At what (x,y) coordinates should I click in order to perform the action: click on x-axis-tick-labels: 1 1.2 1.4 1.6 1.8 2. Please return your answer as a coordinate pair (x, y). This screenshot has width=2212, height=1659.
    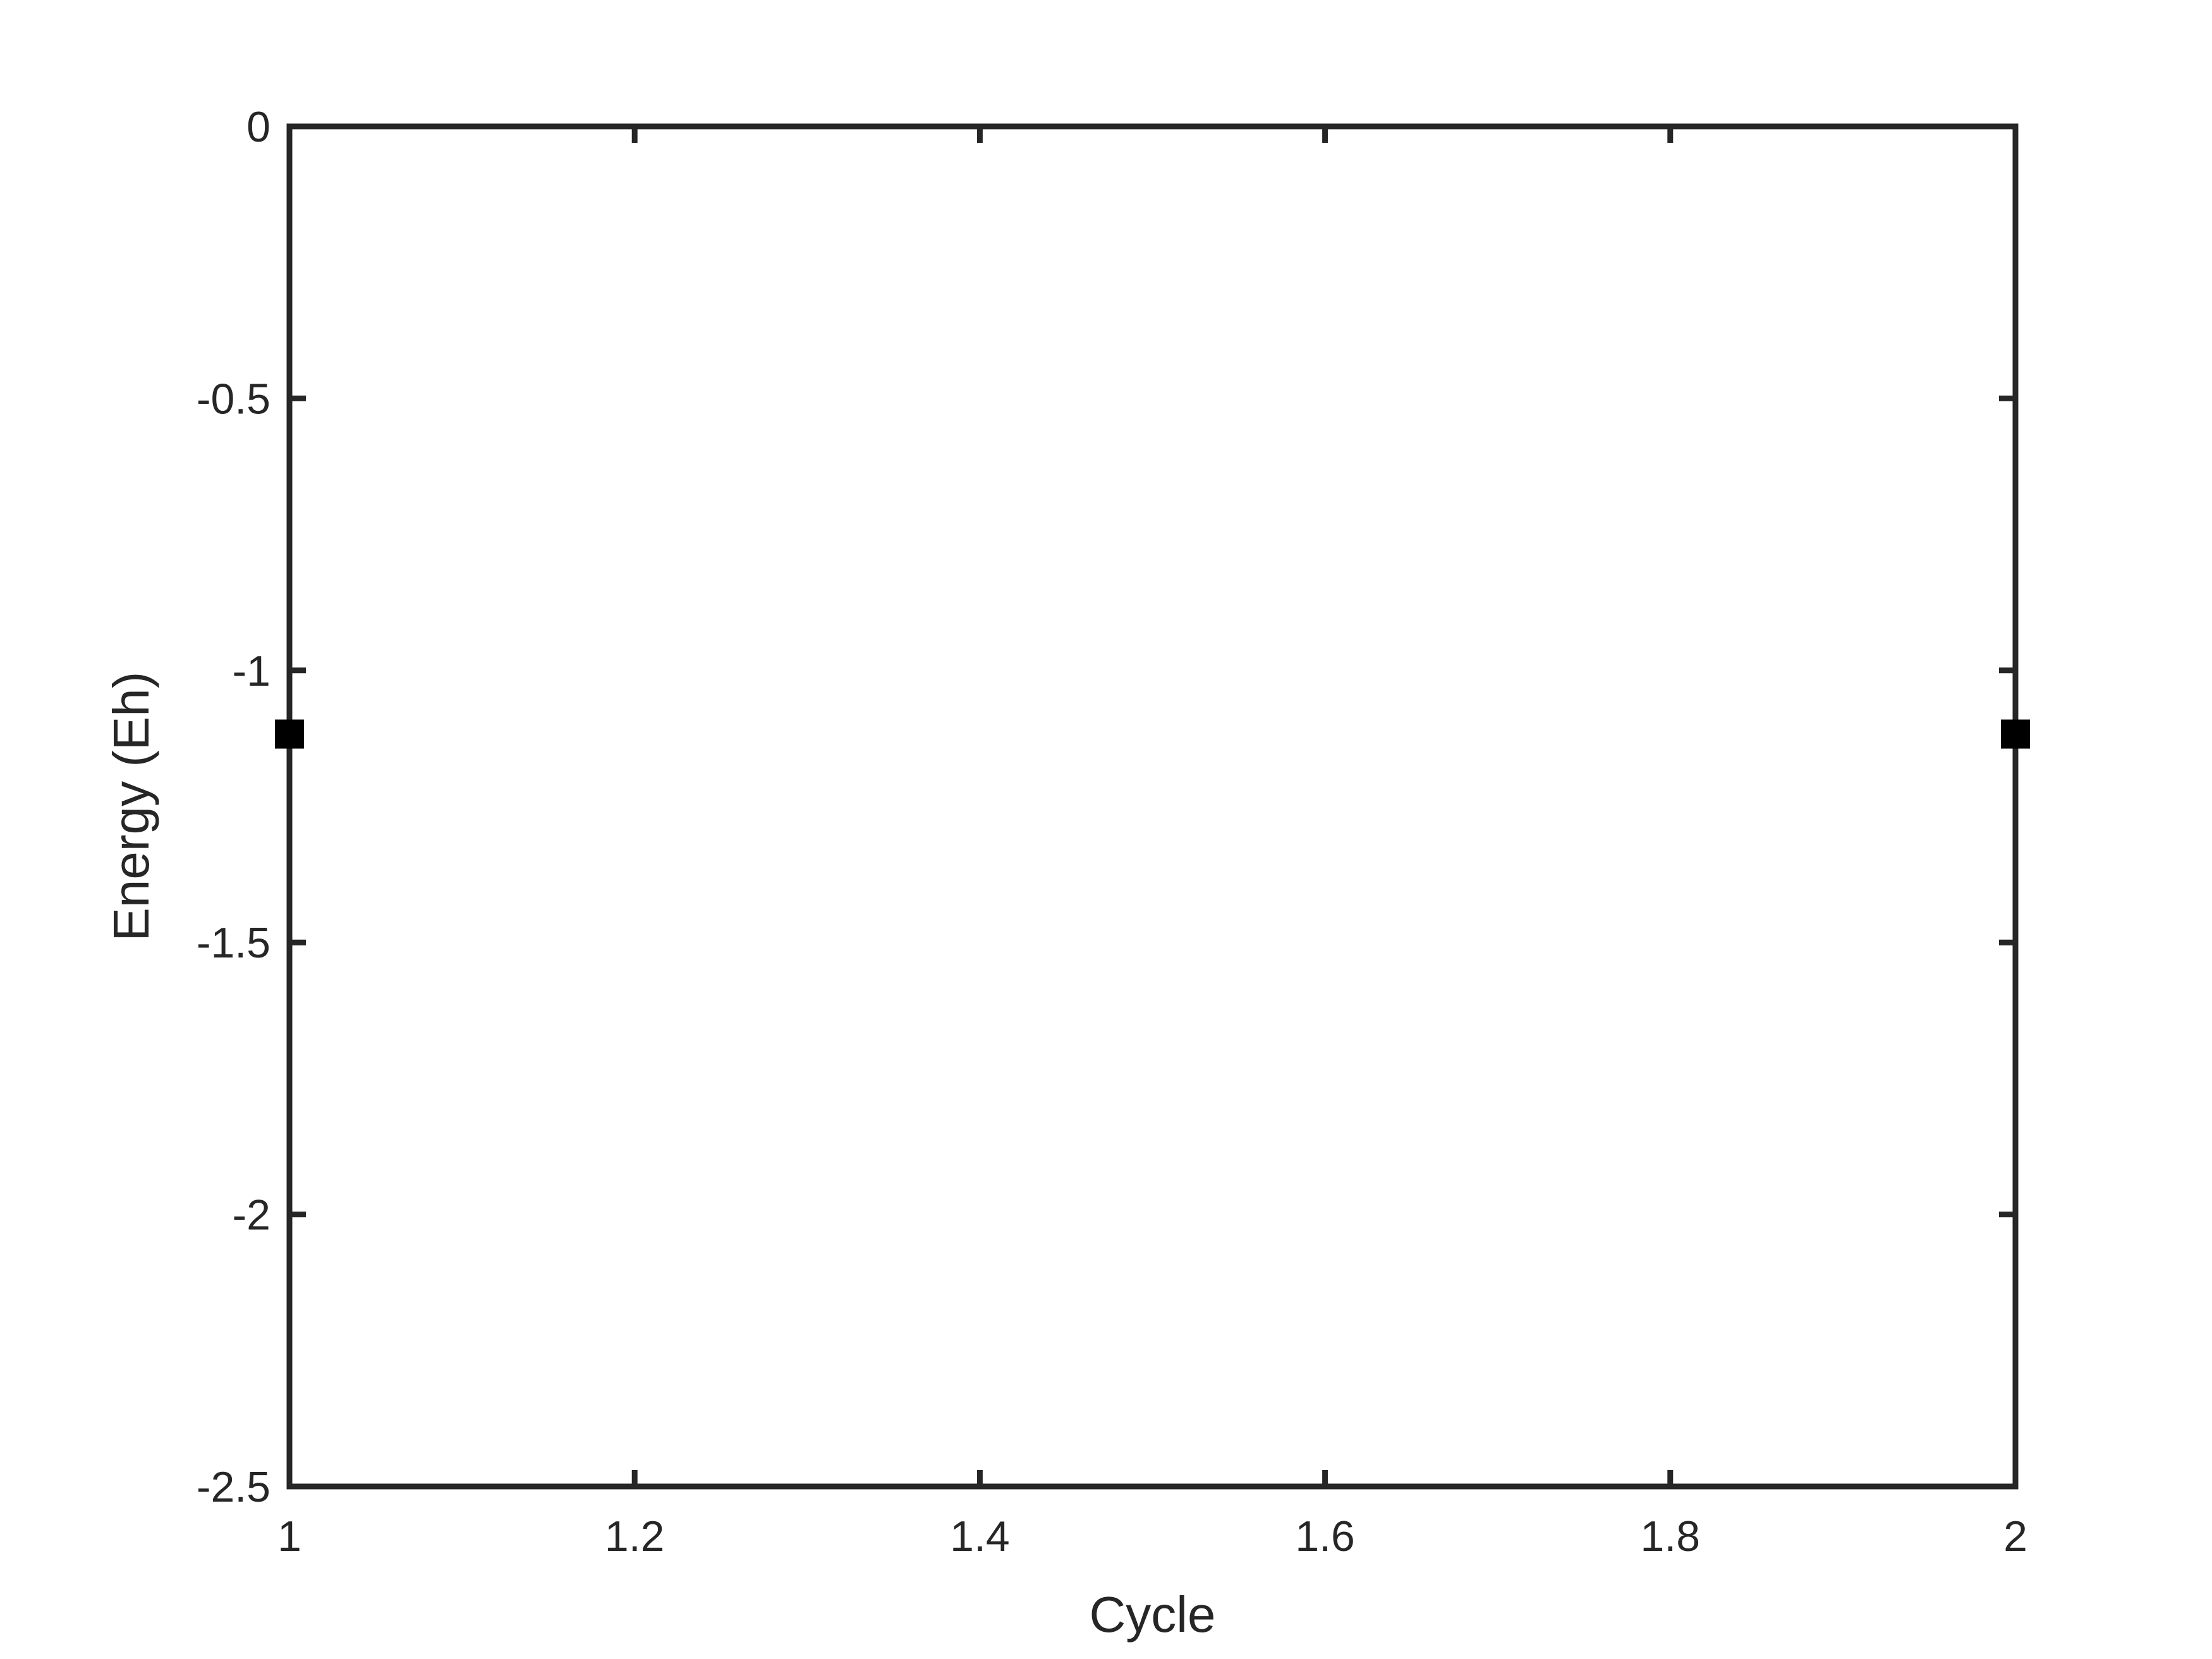
    Looking at the image, I should click on (1152, 1536).